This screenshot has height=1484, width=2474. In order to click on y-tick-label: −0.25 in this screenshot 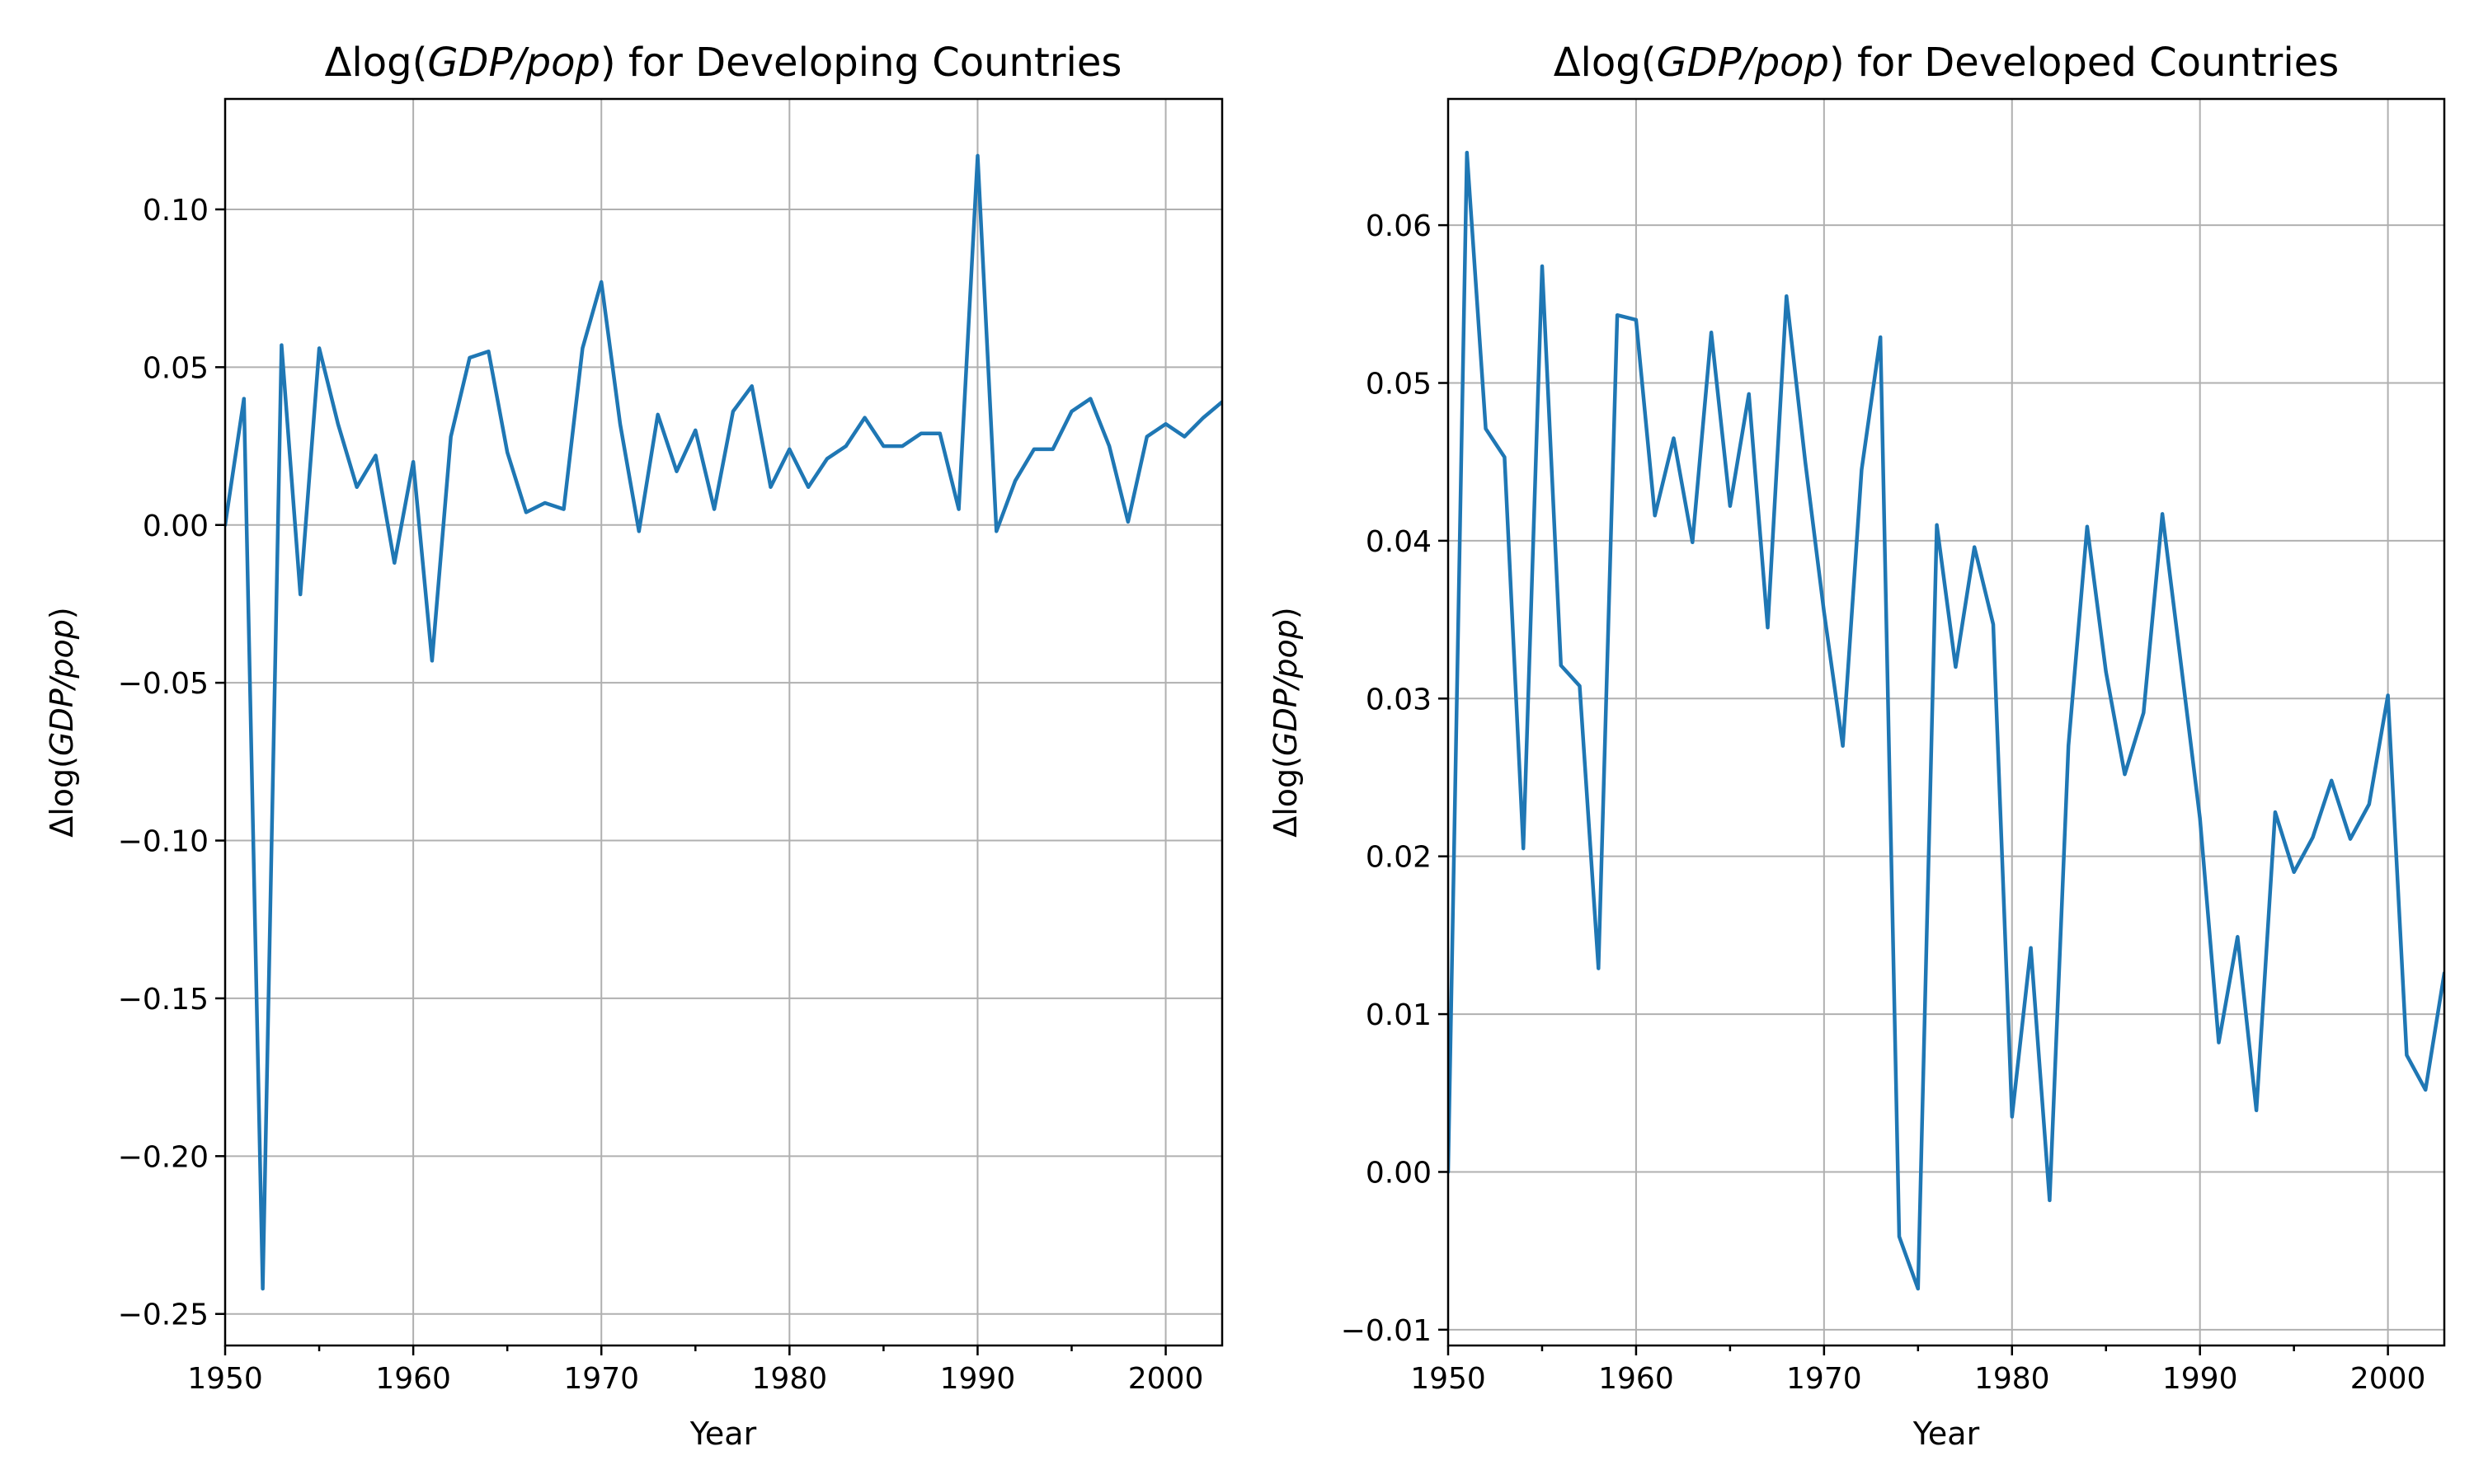, I will do `click(163, 1315)`.